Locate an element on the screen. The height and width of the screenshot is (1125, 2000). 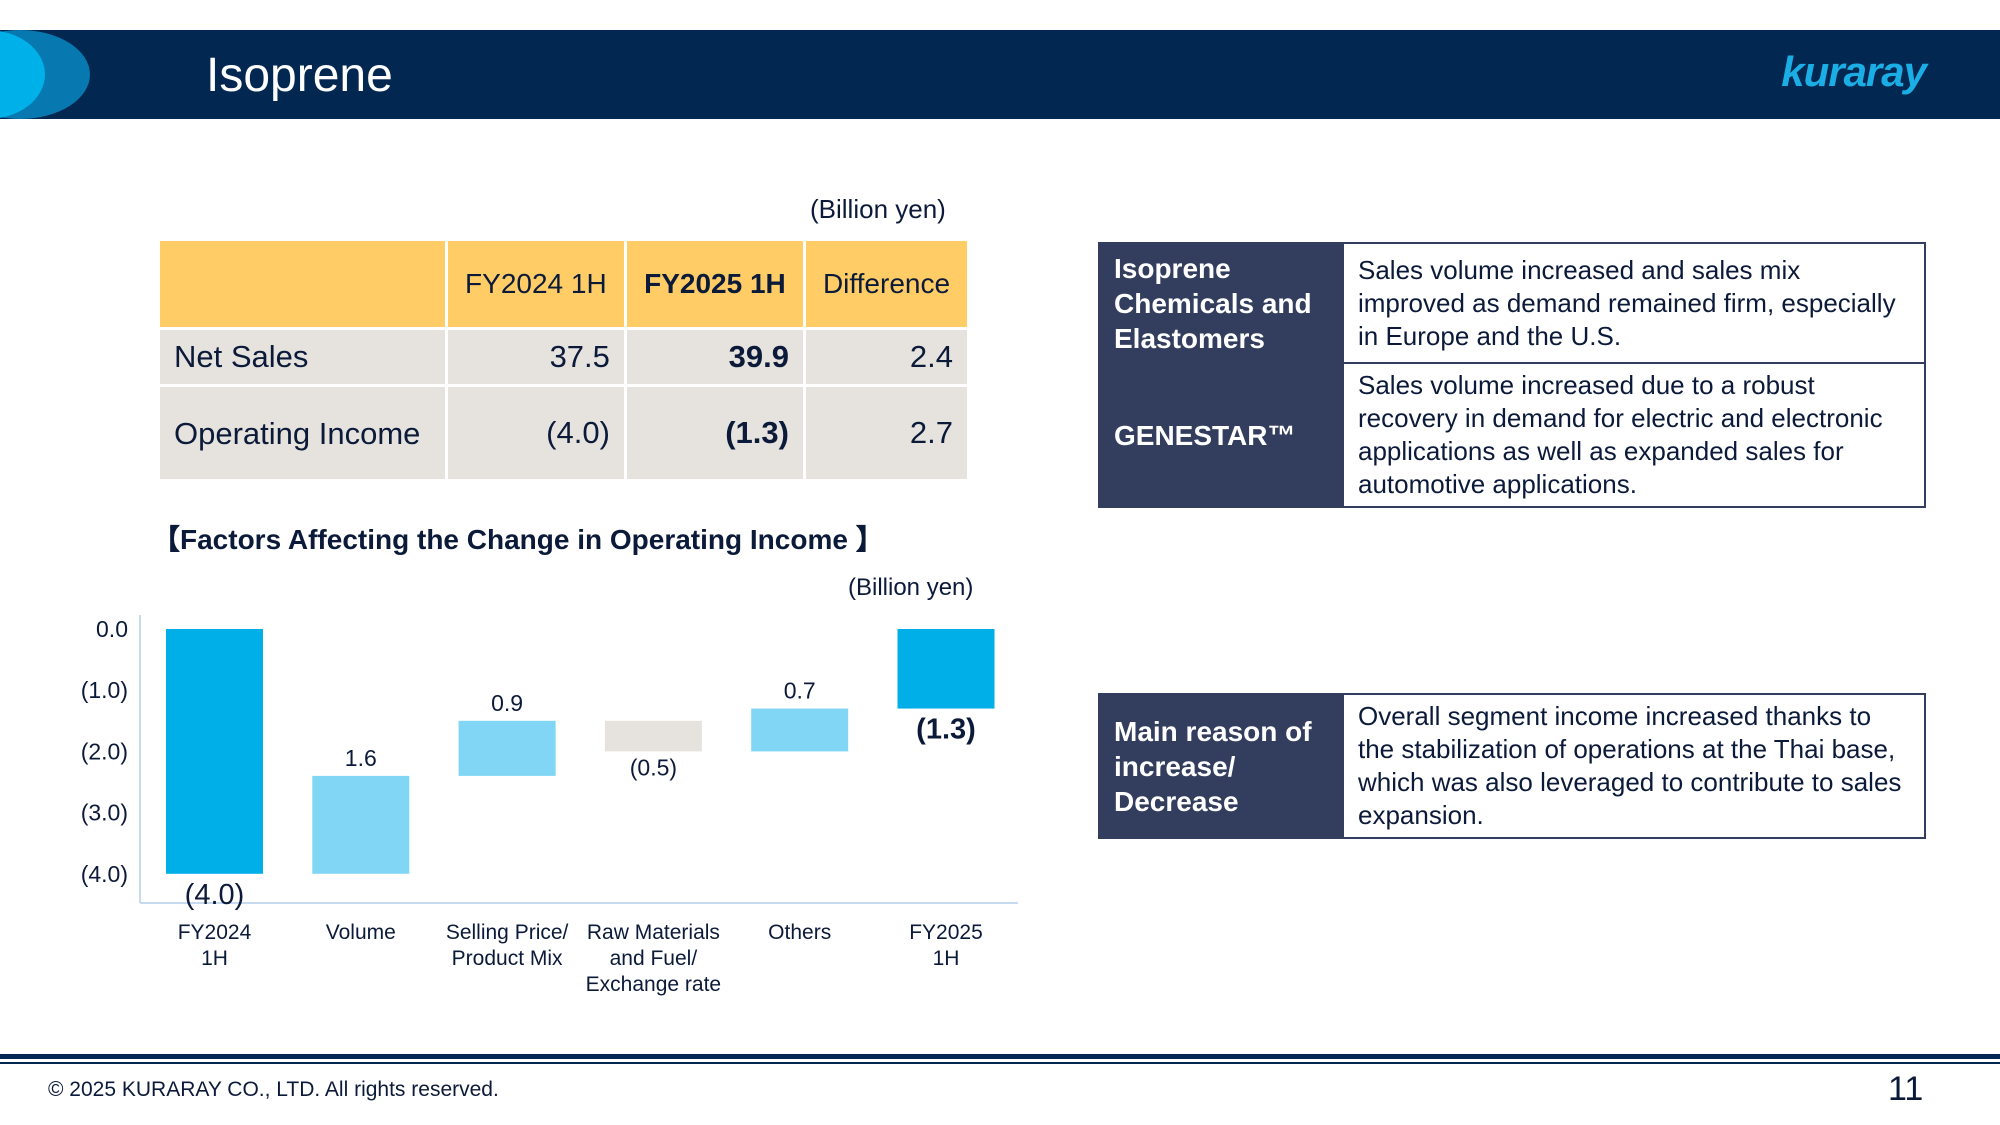
category-label: and Fuel/ is located at coordinates (654, 958).